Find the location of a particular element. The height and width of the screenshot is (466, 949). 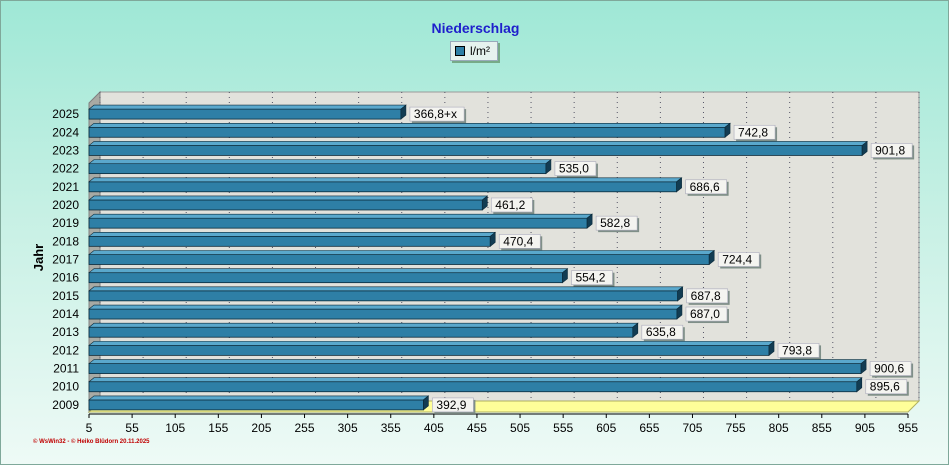

y-tick-label: 2011 is located at coordinates (66, 369).